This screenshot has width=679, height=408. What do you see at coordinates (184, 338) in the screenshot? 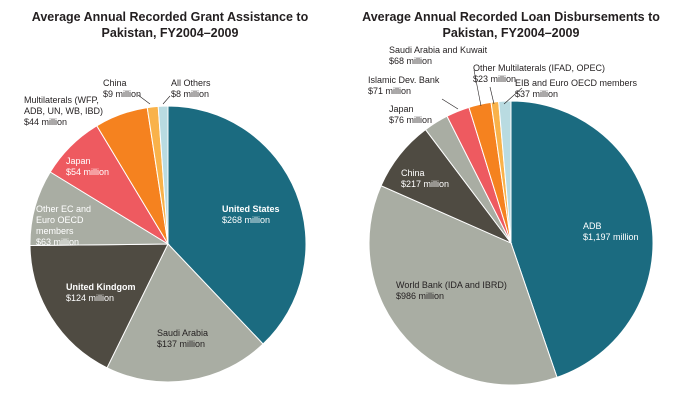
I see `grant-label-saudi-arabia: Saudi Arabia $137 million` at bounding box center [184, 338].